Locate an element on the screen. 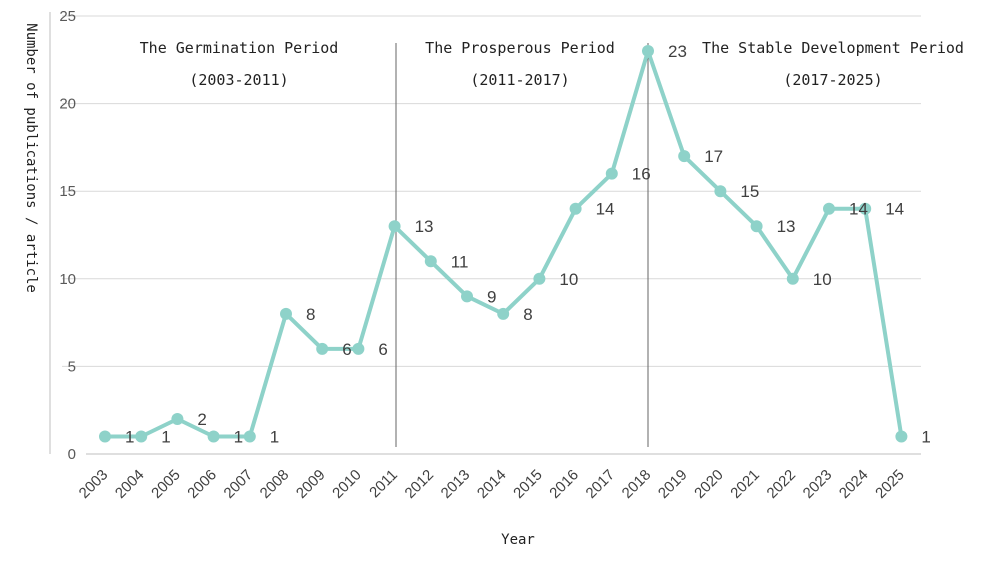 This screenshot has height=564, width=1001. period-range: (2003-2011) is located at coordinates (238, 80).